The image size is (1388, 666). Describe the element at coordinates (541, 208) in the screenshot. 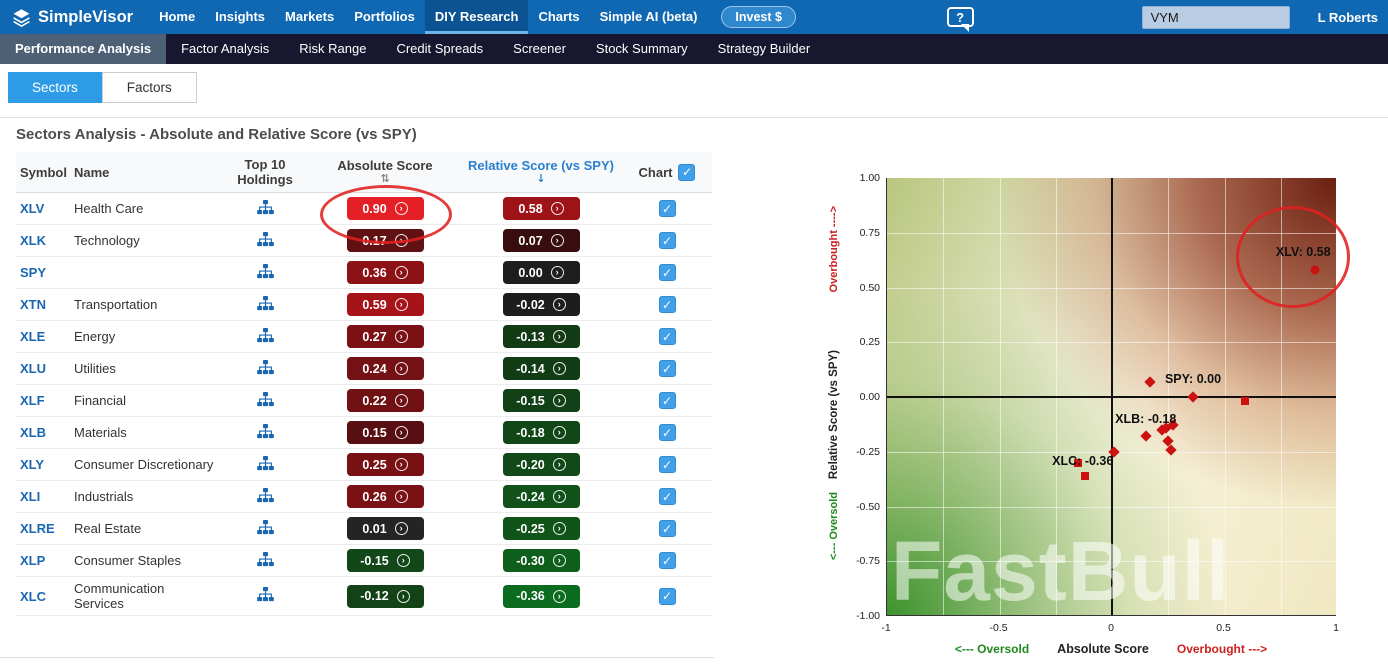

I see `relative-score-badge: 0.58 ›` at that location.